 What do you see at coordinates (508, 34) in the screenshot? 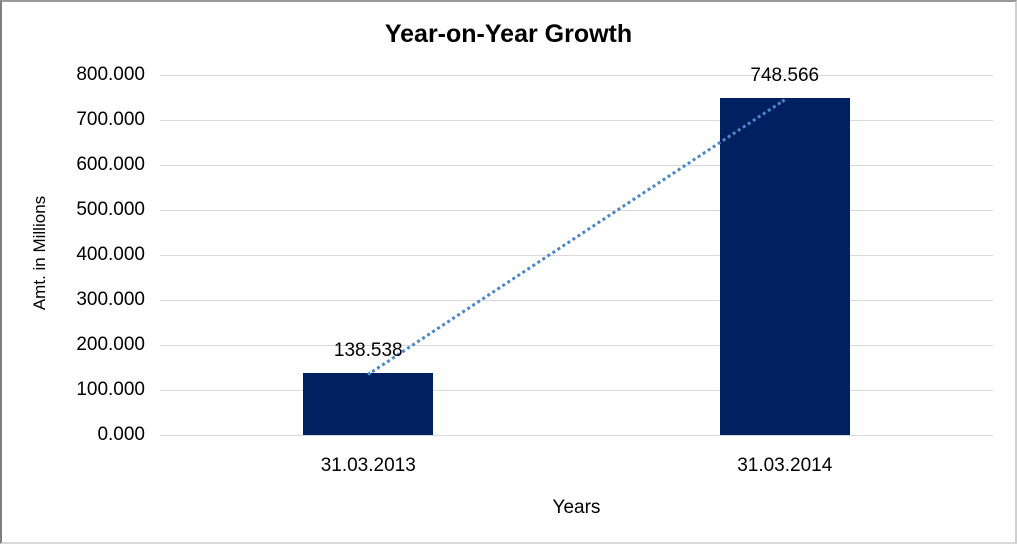
I see `chart-title: Year-on-Year Growth` at bounding box center [508, 34].